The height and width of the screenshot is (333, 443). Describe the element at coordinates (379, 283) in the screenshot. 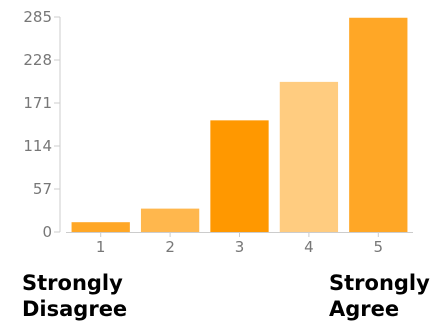

I see `scale-label-right-line1: Strongly` at that location.